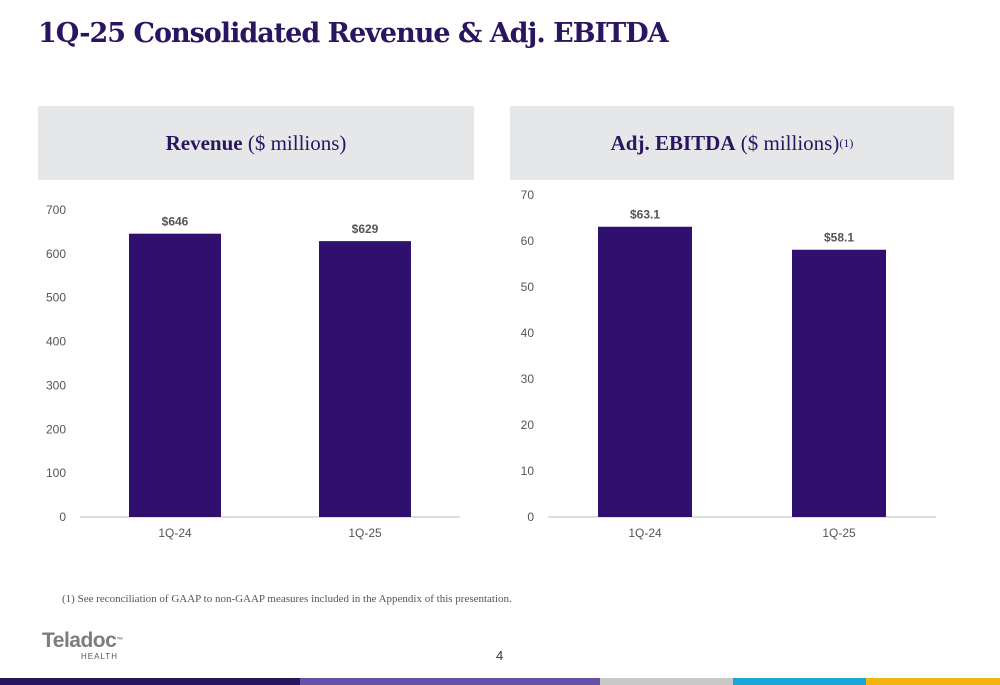 The height and width of the screenshot is (685, 1000). Describe the element at coordinates (175, 222) in the screenshot. I see `data-label: $646` at that location.